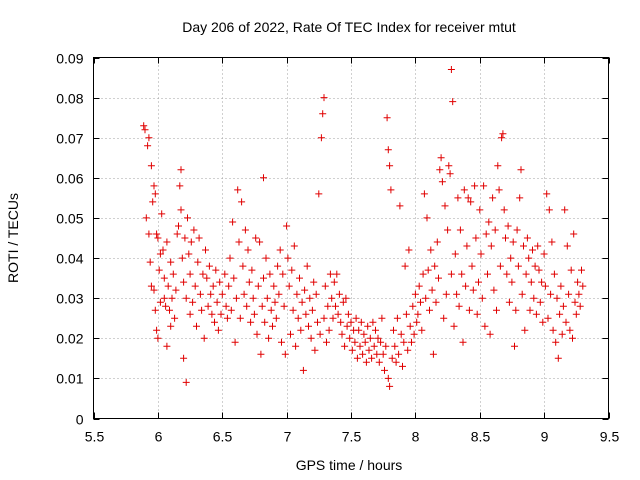 Image resolution: width=640 pixels, height=480 pixels. I want to click on y-tick-label: 0.08, so click(69, 99).